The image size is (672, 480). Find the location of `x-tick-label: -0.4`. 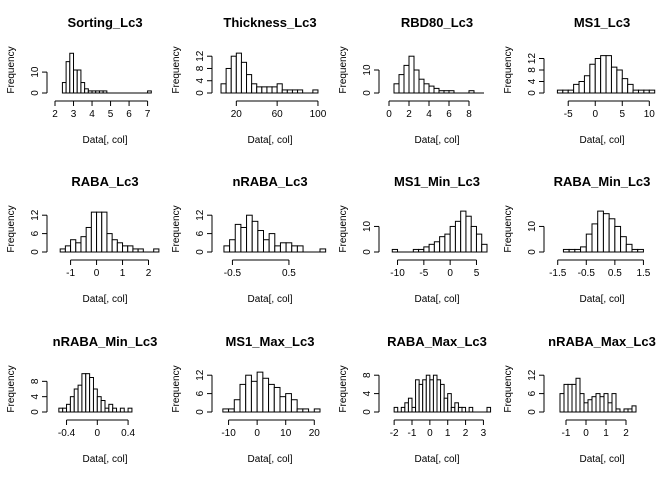

x-tick-label: -0.4 is located at coordinates (67, 433).